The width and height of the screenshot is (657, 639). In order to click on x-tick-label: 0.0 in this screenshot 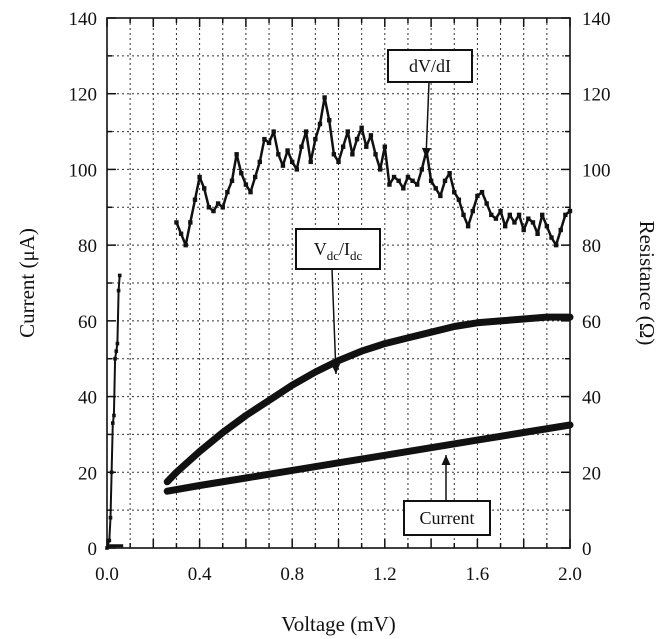, I will do `click(107, 574)`.